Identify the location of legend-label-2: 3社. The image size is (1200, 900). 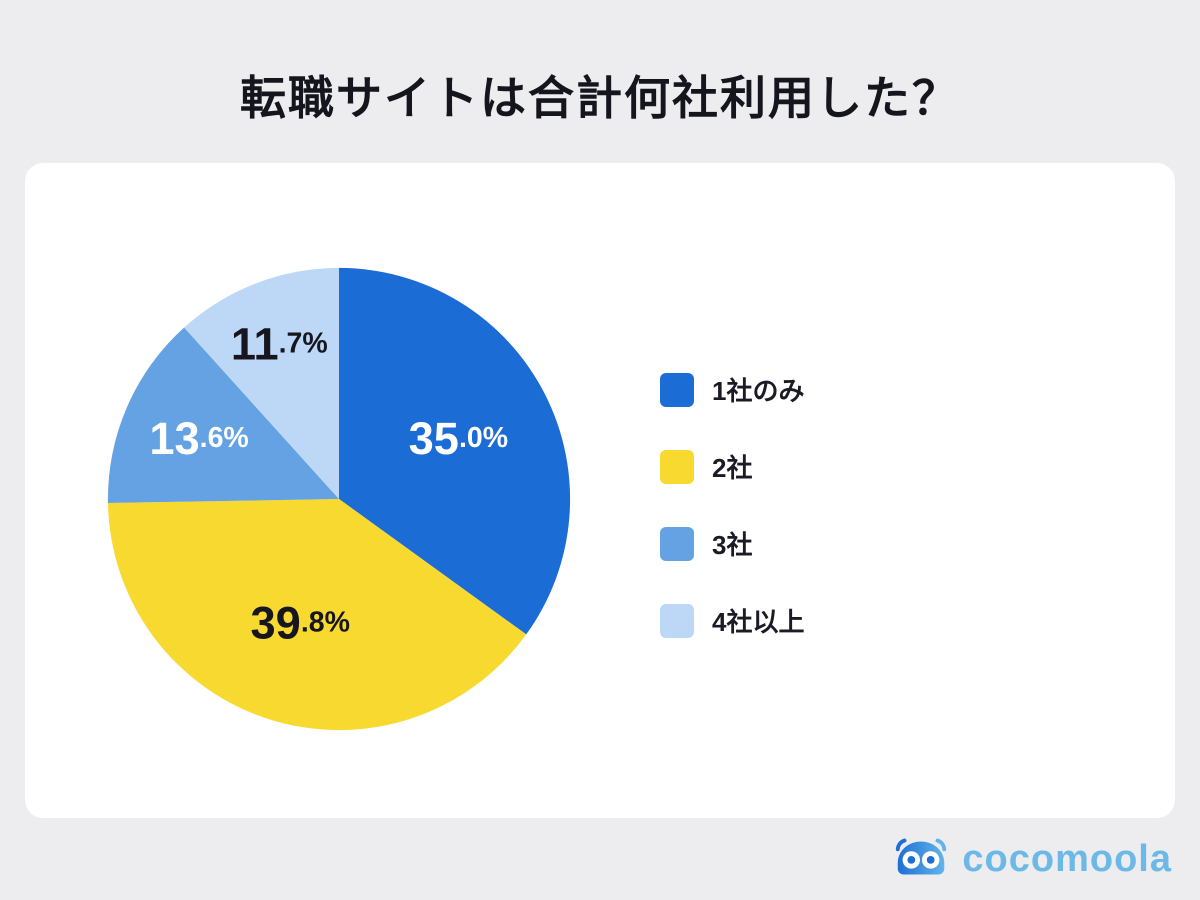
(732, 545).